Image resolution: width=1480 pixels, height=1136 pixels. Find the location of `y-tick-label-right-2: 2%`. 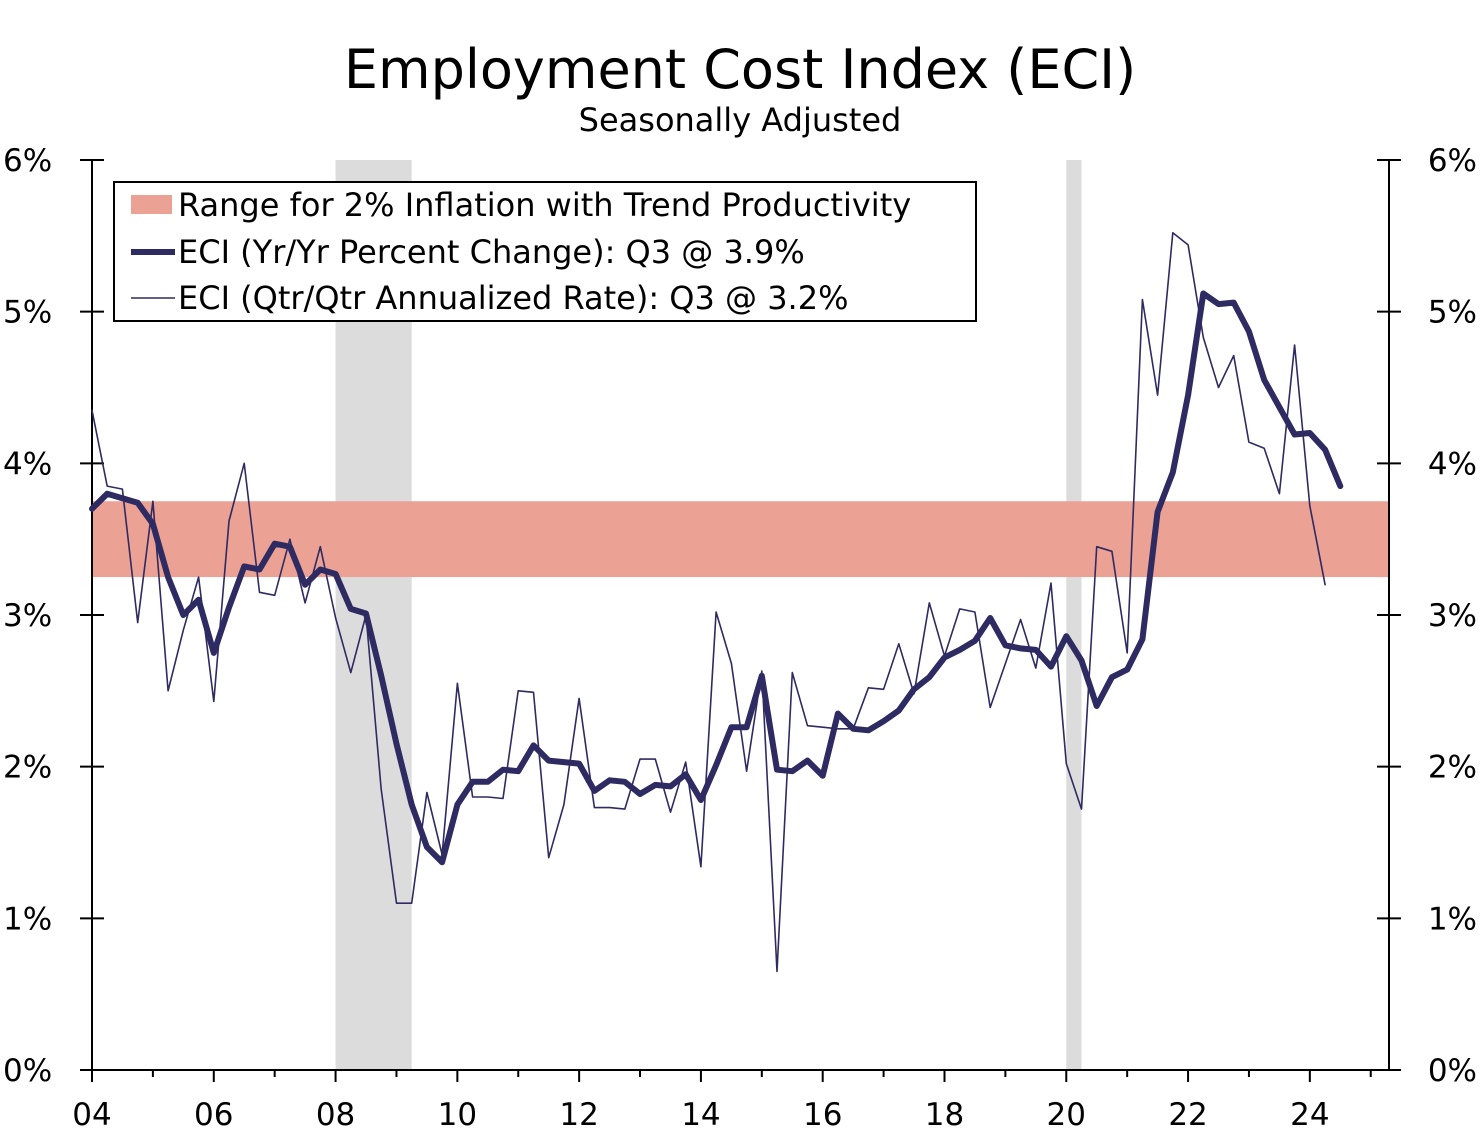

y-tick-label-right-2: 2% is located at coordinates (1452, 768).